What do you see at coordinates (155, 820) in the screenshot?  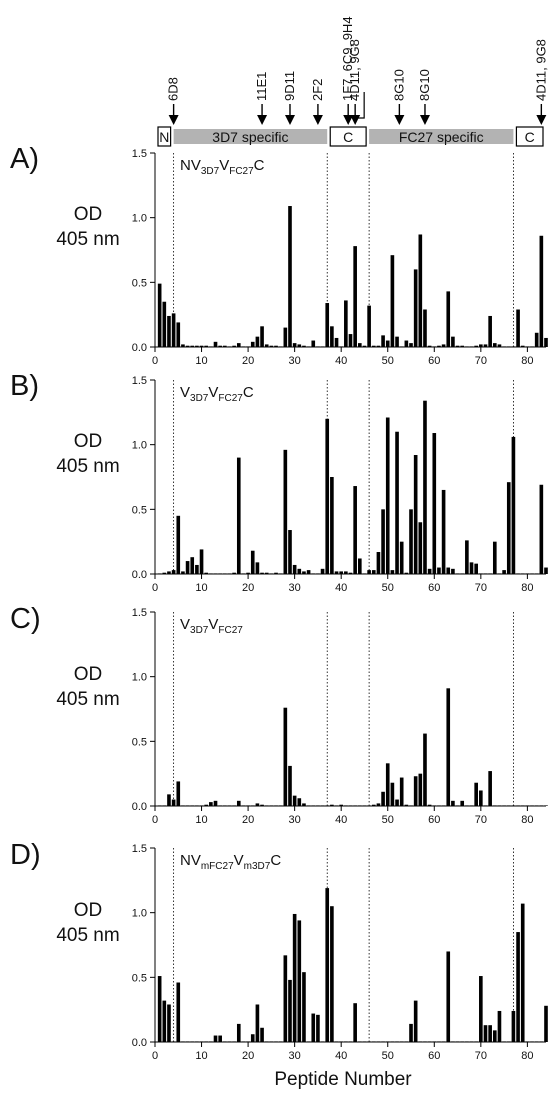 I see `x-tick-label: 0` at bounding box center [155, 820].